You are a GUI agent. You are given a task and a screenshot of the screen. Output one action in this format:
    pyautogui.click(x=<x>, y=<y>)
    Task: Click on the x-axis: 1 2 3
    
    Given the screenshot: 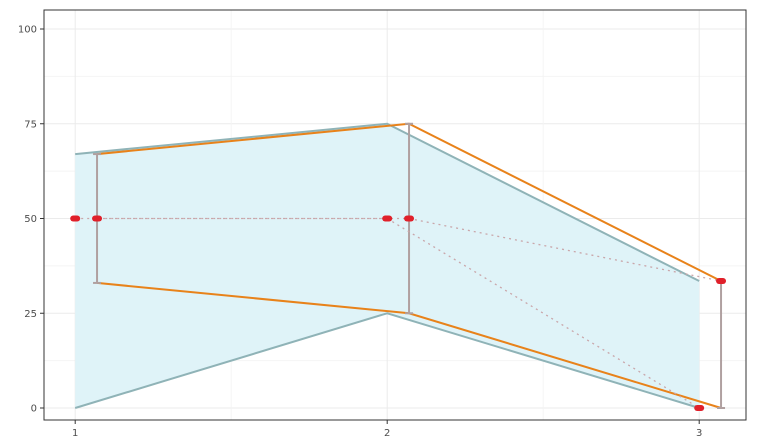 What is the action you would take?
    pyautogui.click(x=387, y=429)
    